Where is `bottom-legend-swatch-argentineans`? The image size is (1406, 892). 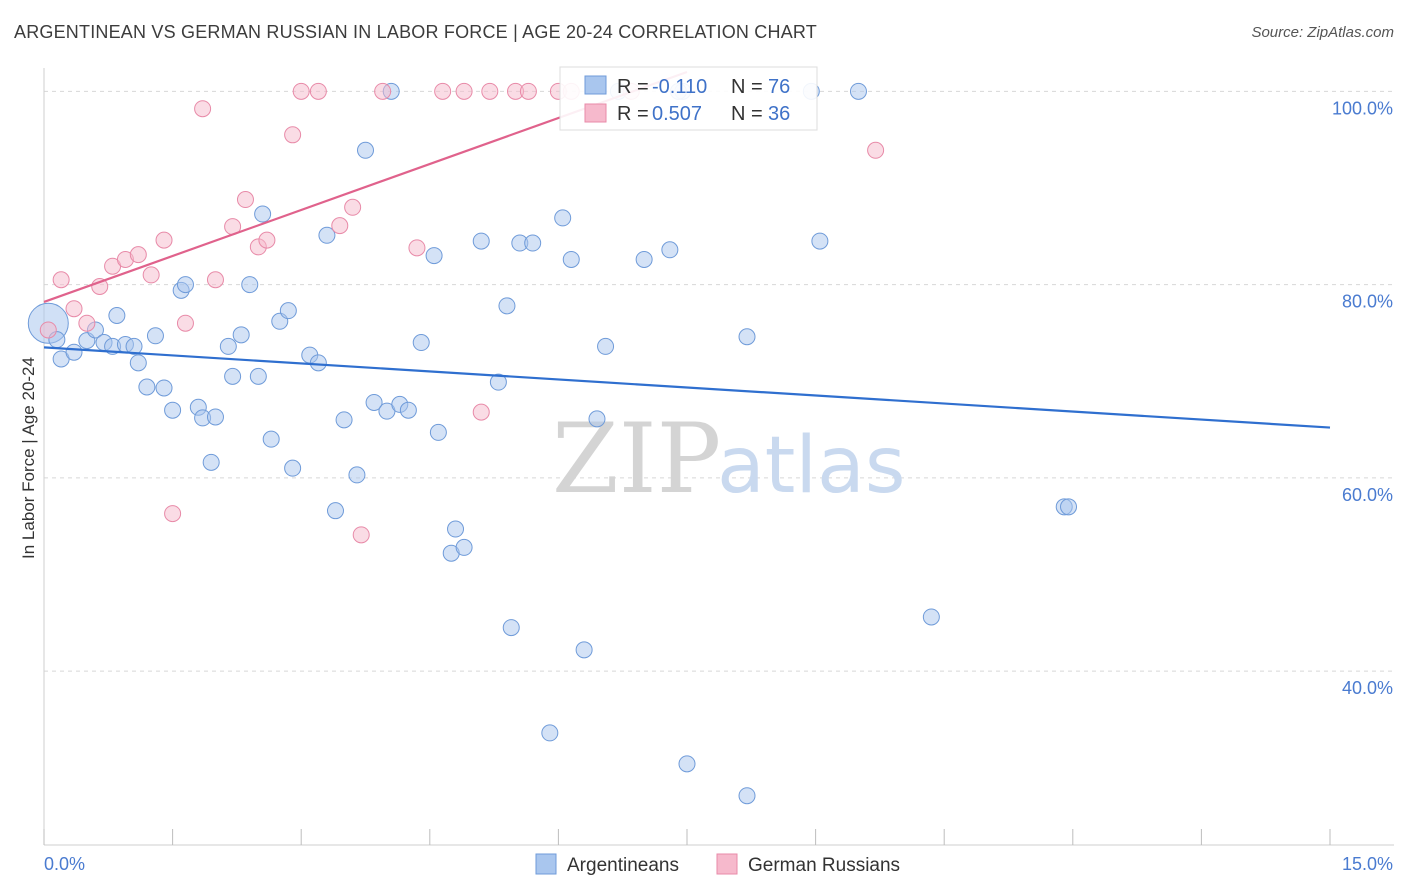
bottom-legend-swatch-argentineans is located at coordinates (546, 864).